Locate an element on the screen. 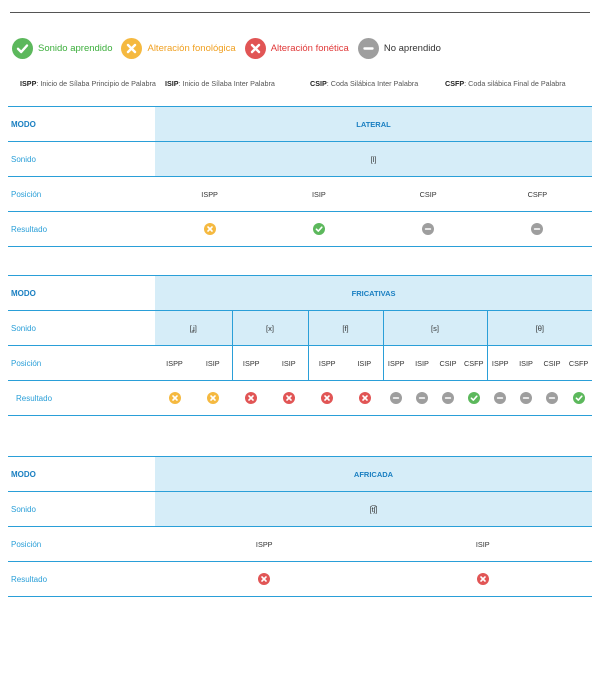  legend-label: Alteración fonética is located at coordinates (309, 48).